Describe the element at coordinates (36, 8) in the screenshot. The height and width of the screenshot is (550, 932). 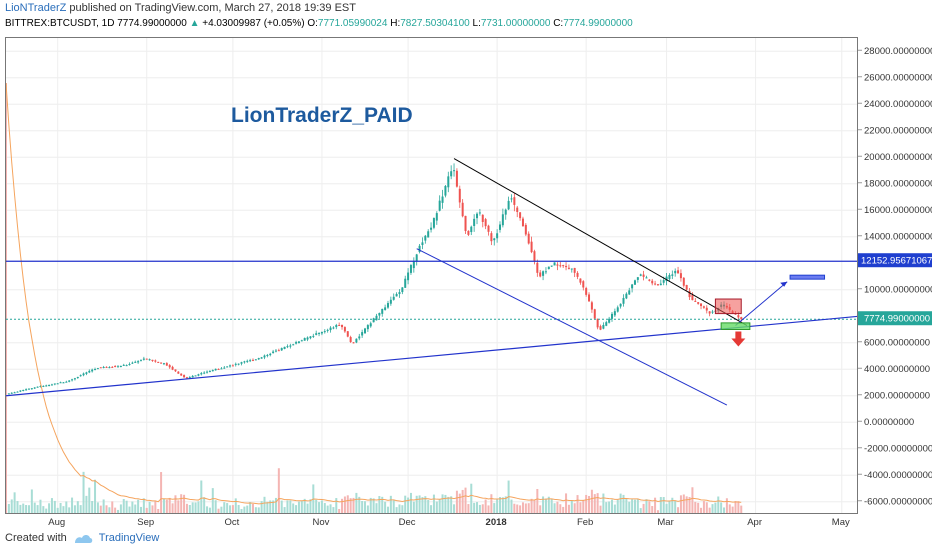
I see `author-link: LioNTraderZ` at that location.